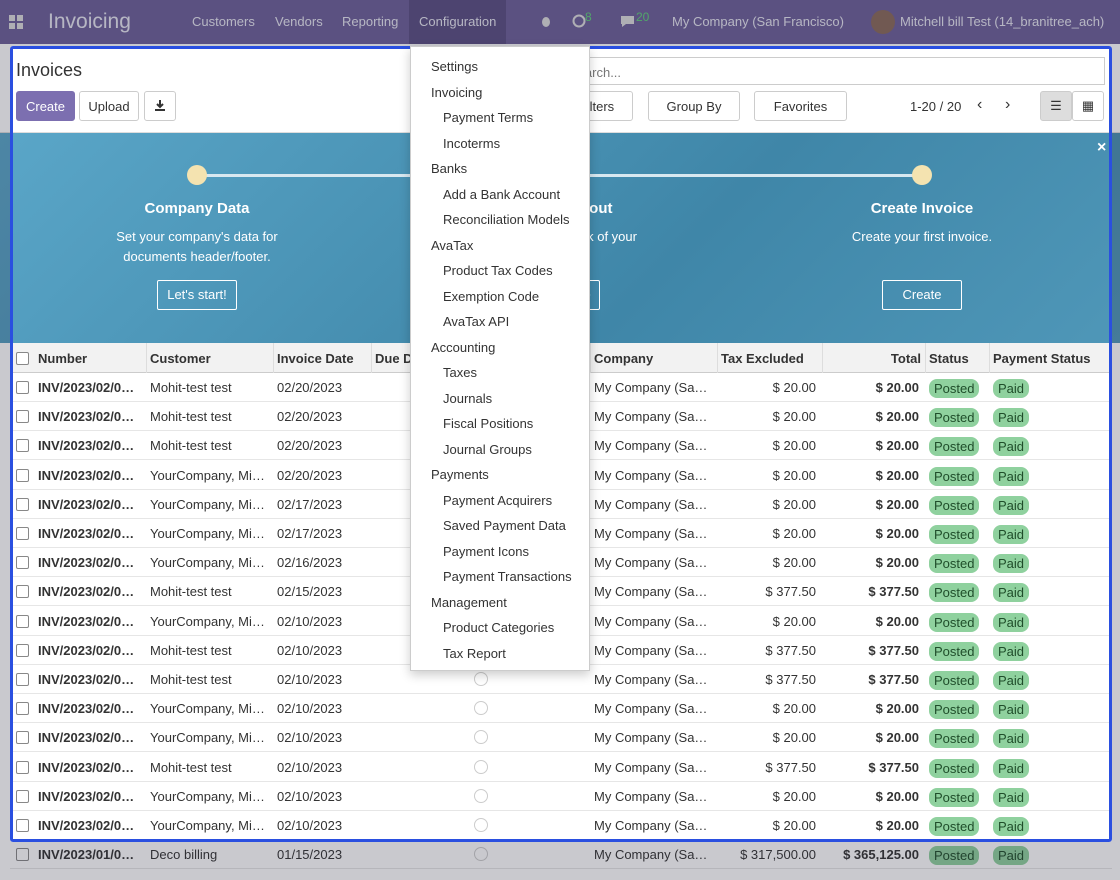 Image resolution: width=1120 pixels, height=880 pixels. Describe the element at coordinates (949, 358) in the screenshot. I see `column-header: Status` at that location.